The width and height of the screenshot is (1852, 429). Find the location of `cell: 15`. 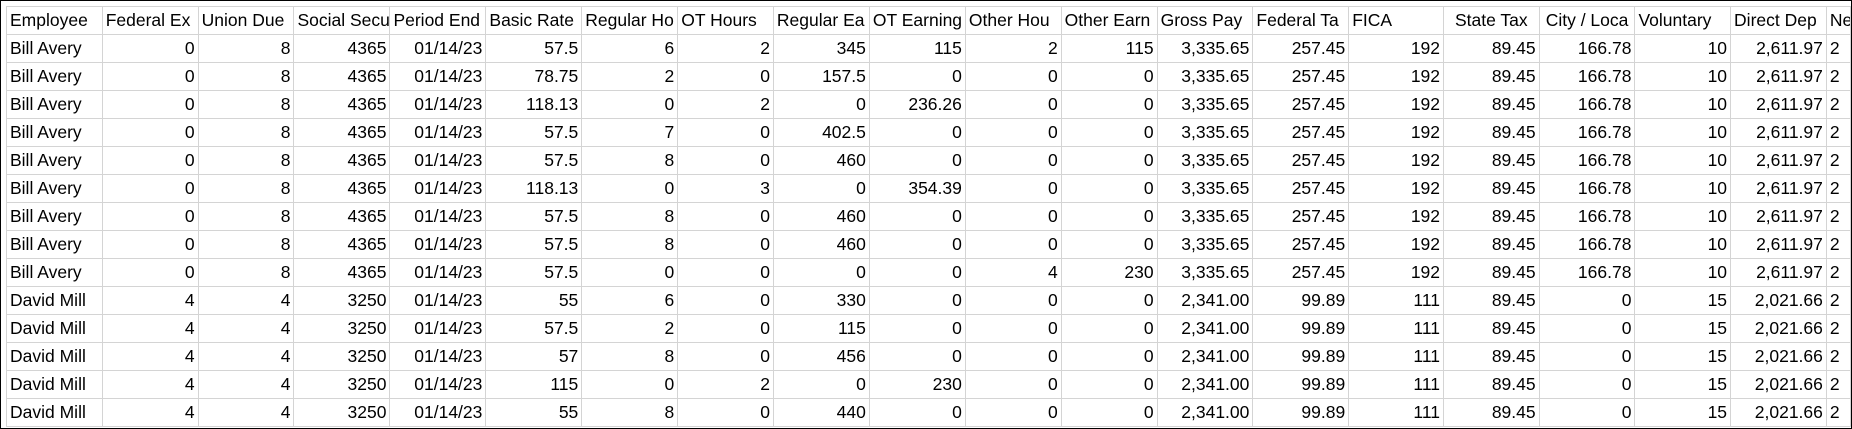

cell: 15 is located at coordinates (1683, 412).